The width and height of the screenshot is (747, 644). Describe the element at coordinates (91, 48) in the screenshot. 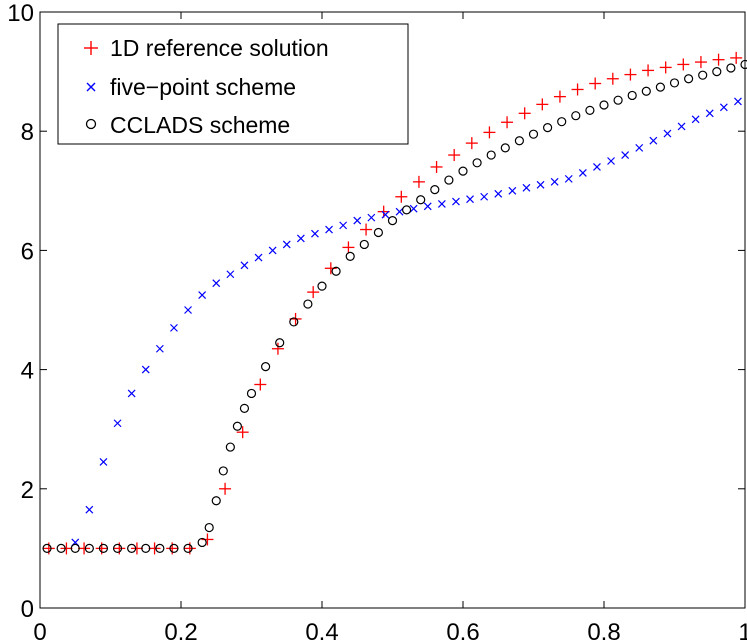

I see `legend-marker-reference` at that location.